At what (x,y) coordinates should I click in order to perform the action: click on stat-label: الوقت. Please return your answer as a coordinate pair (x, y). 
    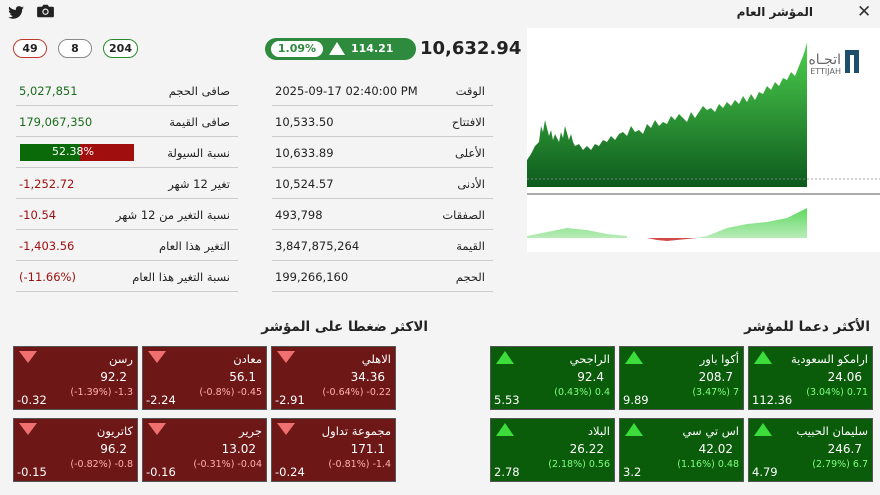
    Looking at the image, I should click on (470, 91).